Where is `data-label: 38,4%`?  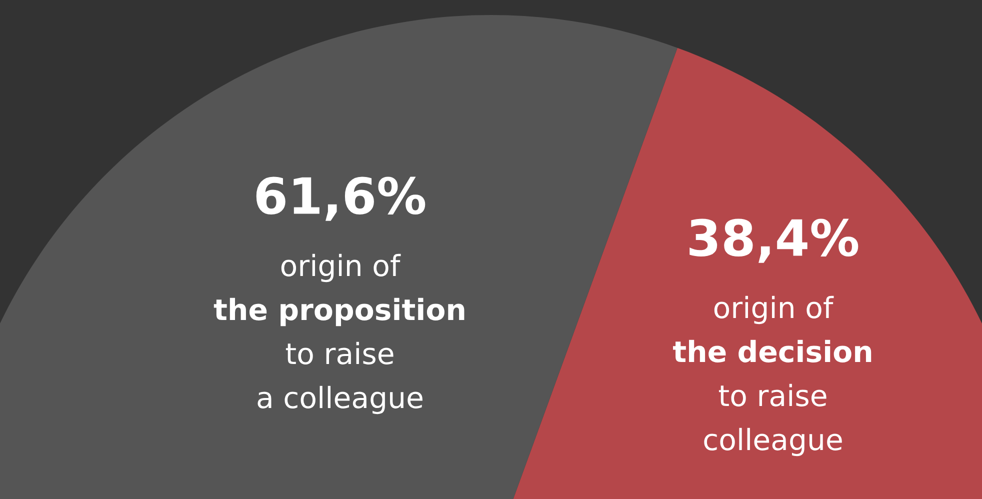 data-label: 38,4% is located at coordinates (774, 240).